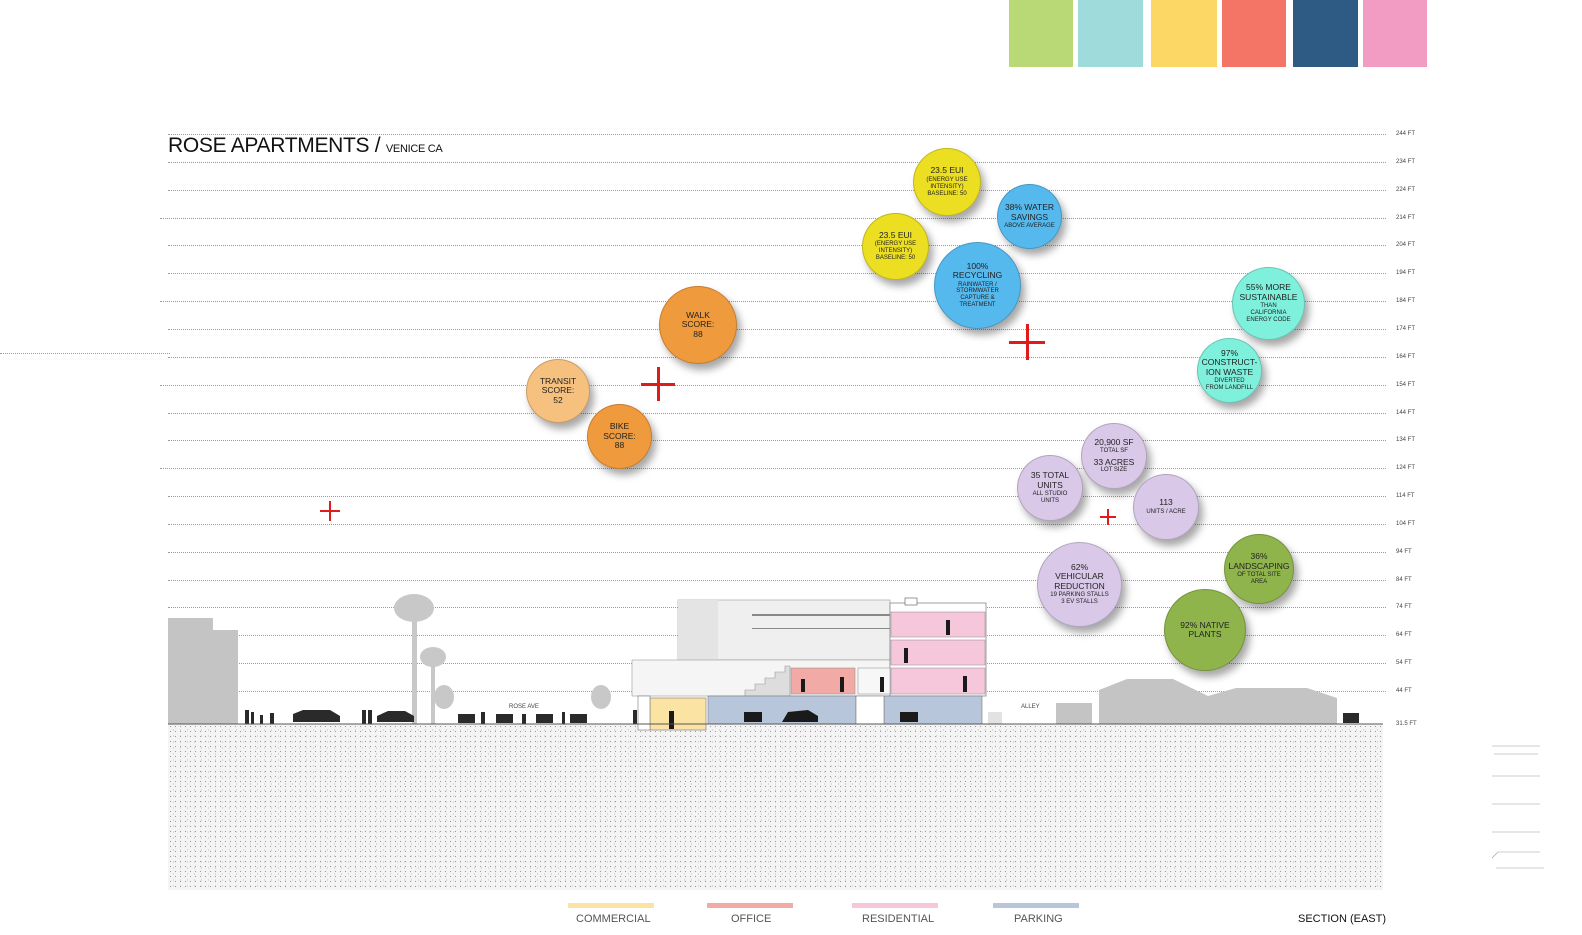  I want to click on street-label-alley: ALLEY, so click(1030, 707).